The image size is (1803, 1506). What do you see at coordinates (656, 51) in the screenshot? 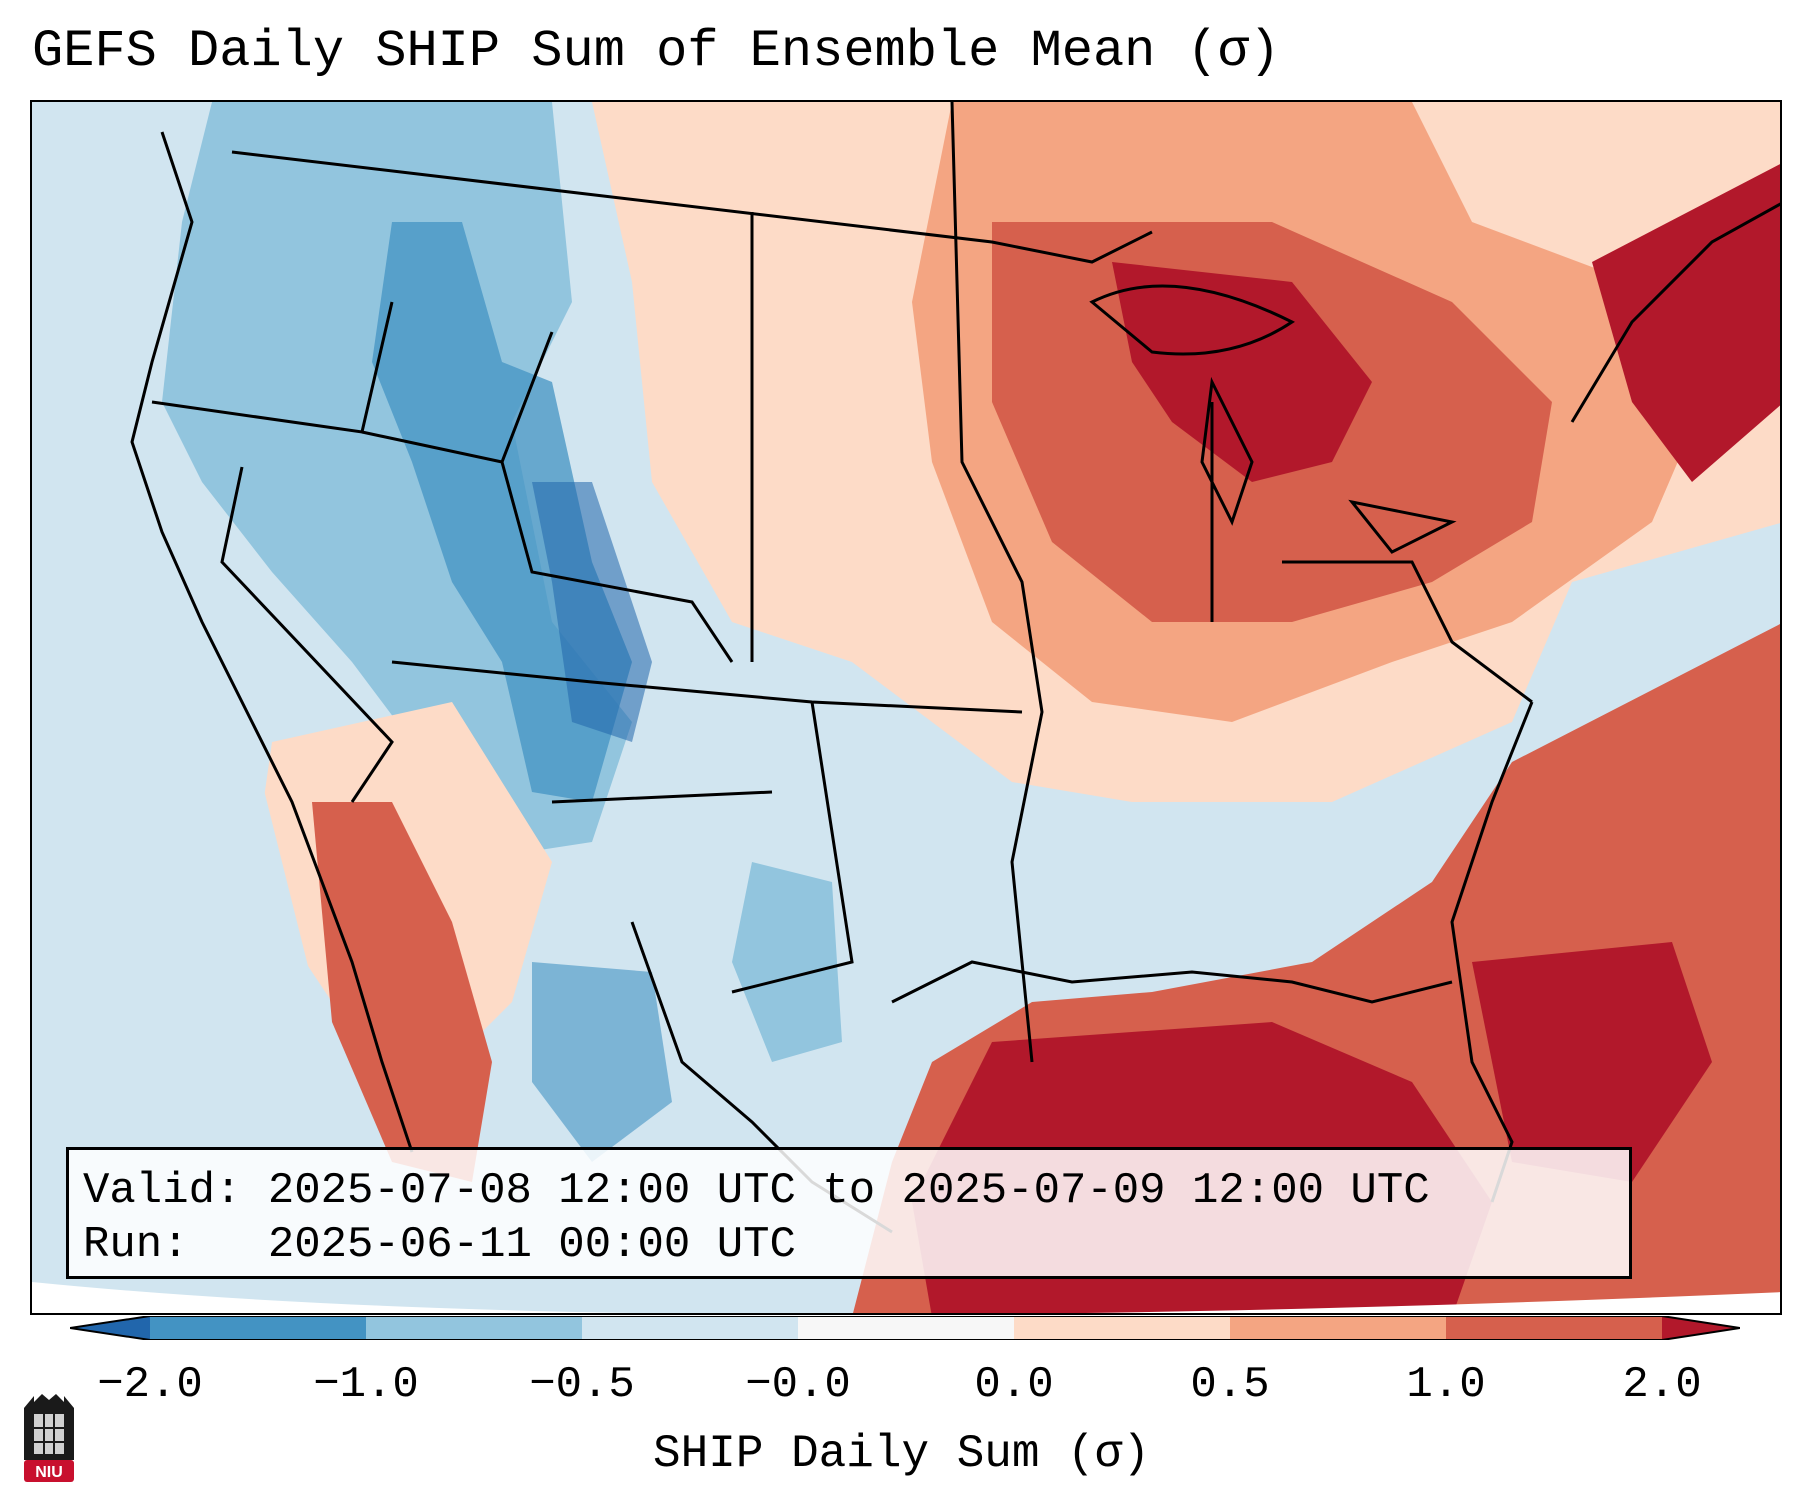
I see `chart-title: GEFS Daily SHIP Sum of Ensemble Mean (σ)` at bounding box center [656, 51].